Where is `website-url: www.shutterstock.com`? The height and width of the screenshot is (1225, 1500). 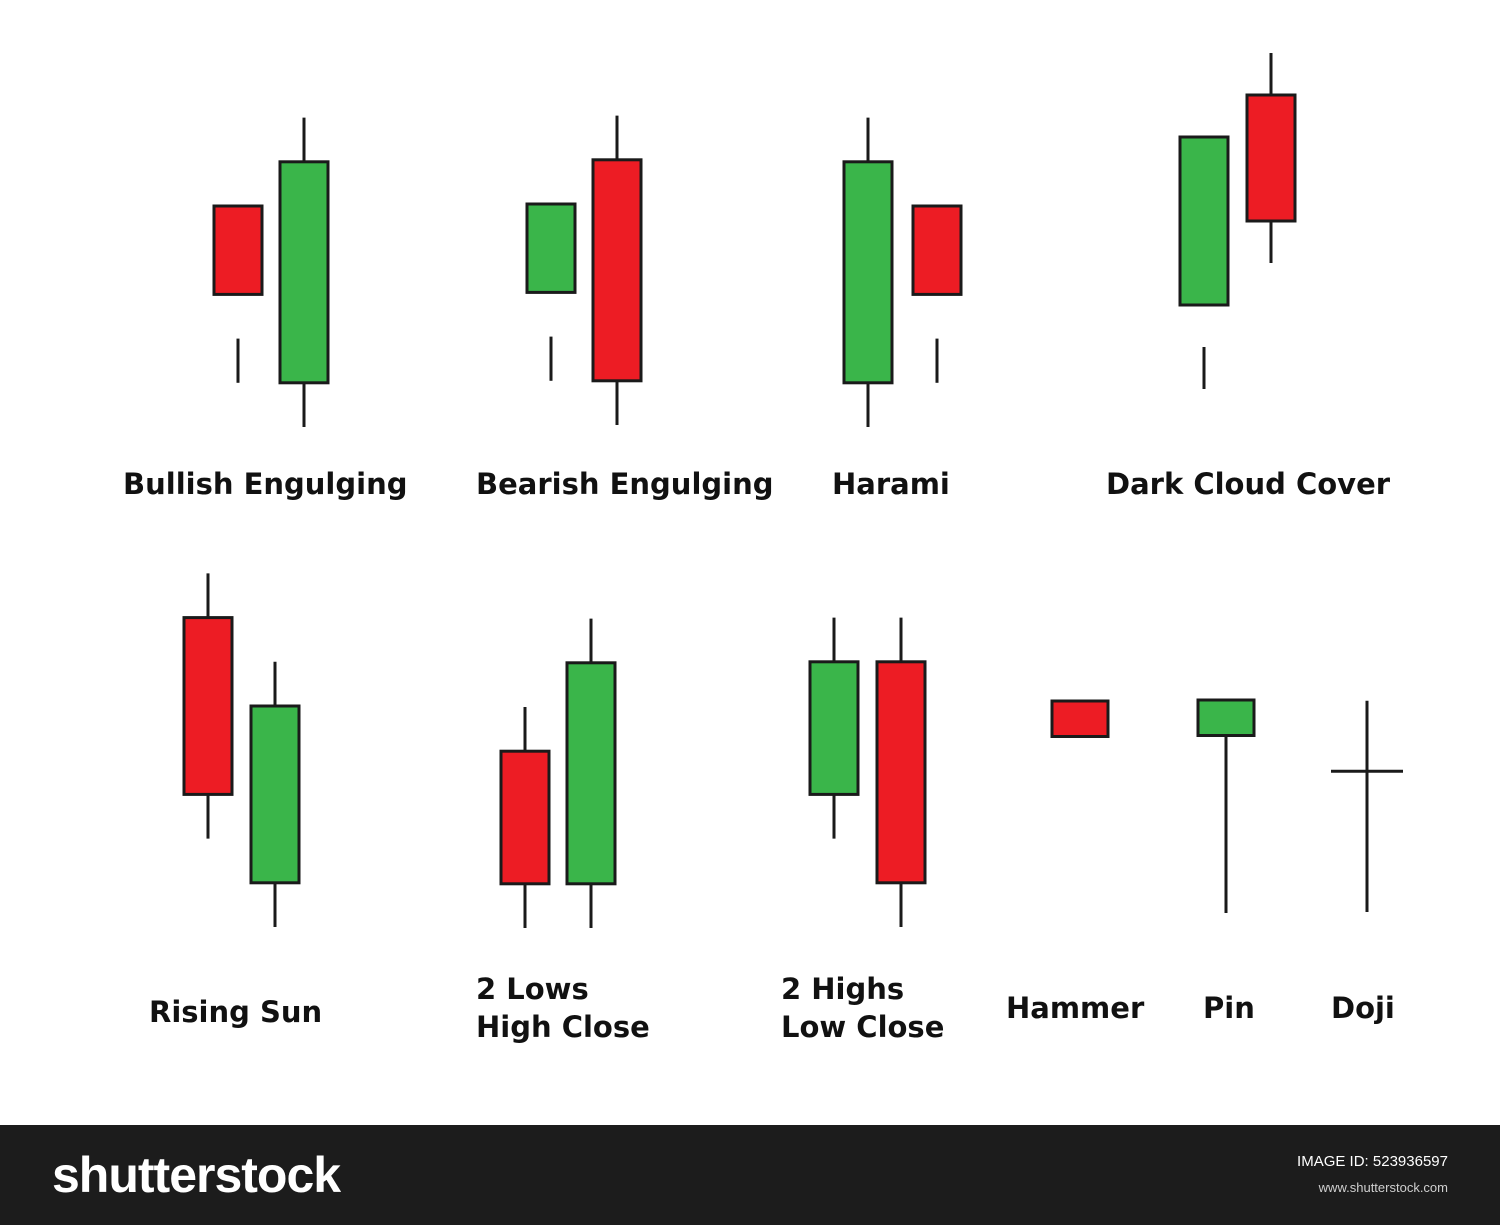
website-url: www.shutterstock.com is located at coordinates (1383, 1187).